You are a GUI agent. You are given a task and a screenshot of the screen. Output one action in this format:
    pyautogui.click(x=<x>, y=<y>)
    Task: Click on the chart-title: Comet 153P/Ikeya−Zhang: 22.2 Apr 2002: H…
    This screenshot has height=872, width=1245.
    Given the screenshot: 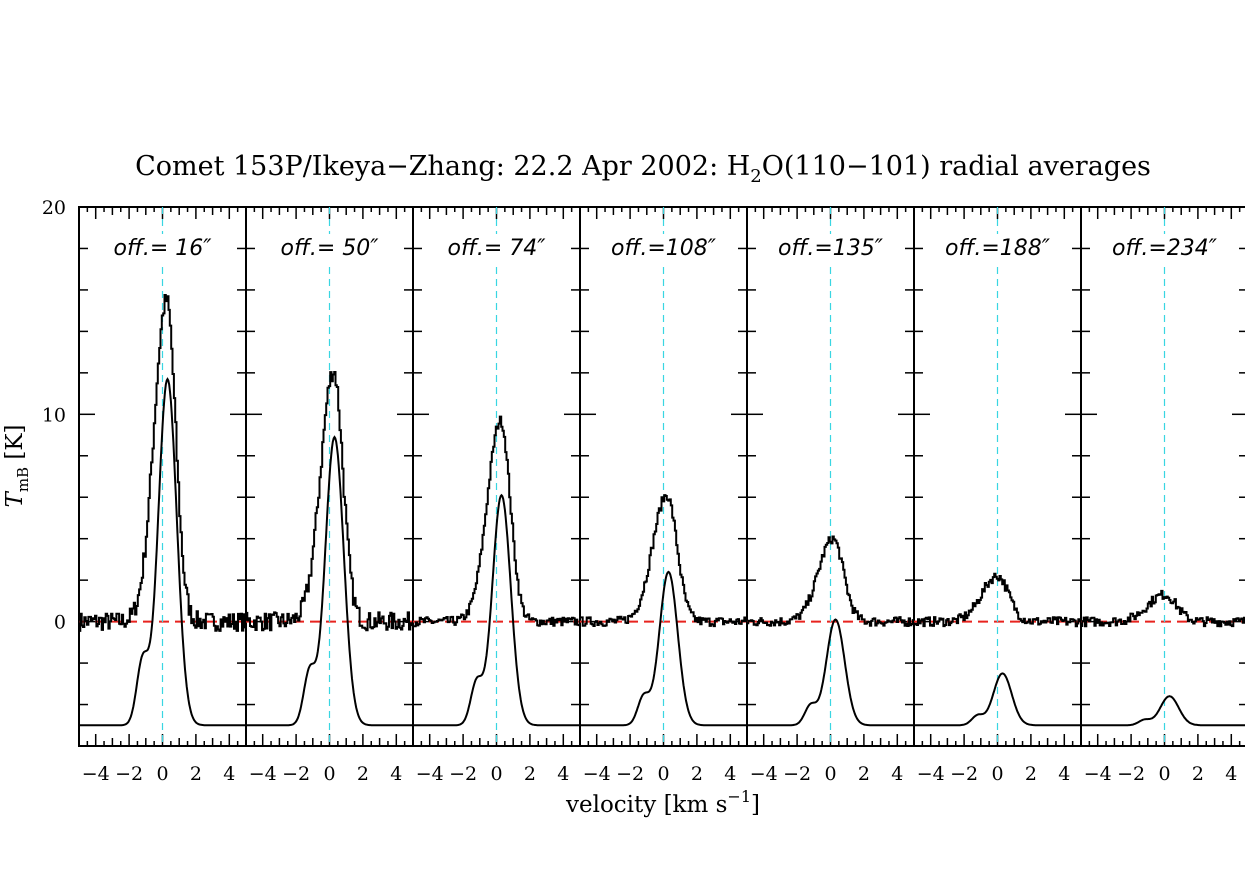 What is the action you would take?
    pyautogui.click(x=643, y=169)
    